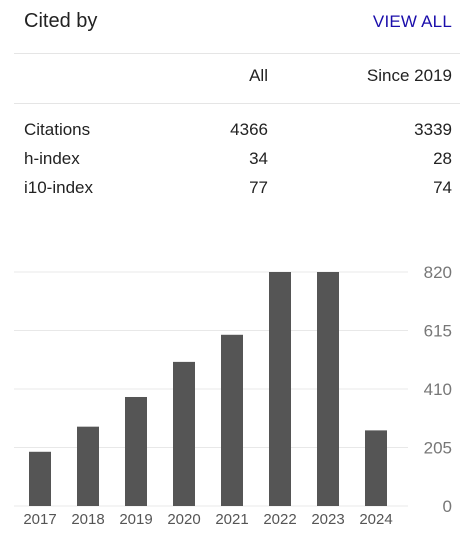 The width and height of the screenshot is (474, 540). I want to click on stat-label: i10-index, so click(58, 187).